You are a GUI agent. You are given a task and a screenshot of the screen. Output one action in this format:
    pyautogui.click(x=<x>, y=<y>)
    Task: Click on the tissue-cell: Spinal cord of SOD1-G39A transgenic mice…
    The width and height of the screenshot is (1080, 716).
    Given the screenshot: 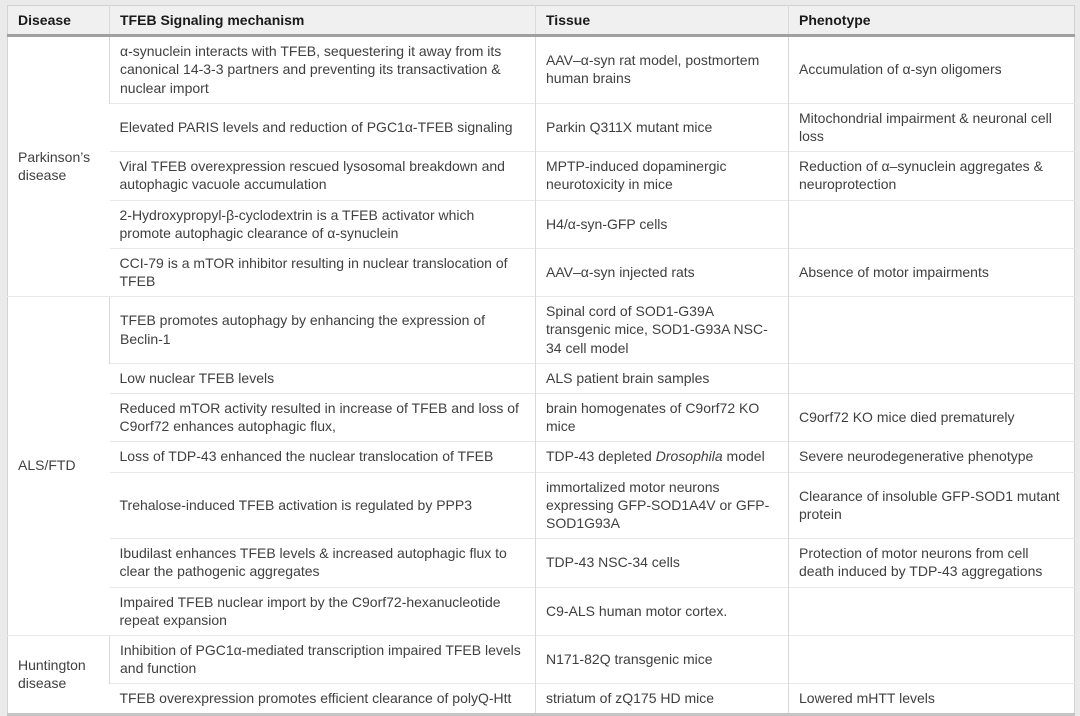 What is the action you would take?
    pyautogui.click(x=662, y=330)
    